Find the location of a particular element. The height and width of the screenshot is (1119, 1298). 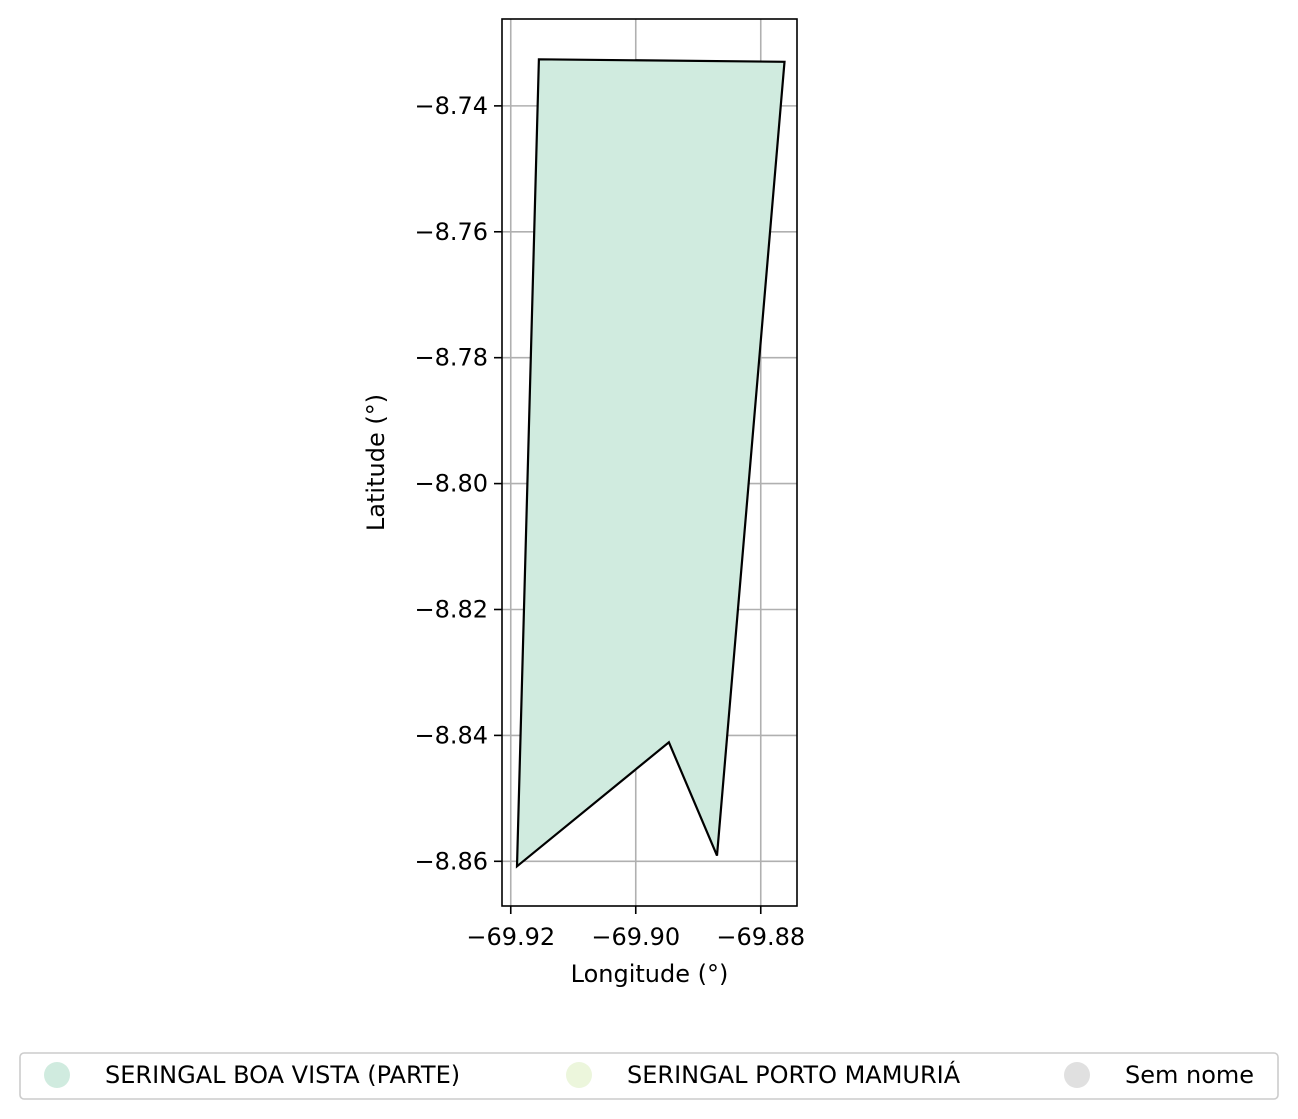

x-tick-label: −69.92 is located at coordinates (510, 937).